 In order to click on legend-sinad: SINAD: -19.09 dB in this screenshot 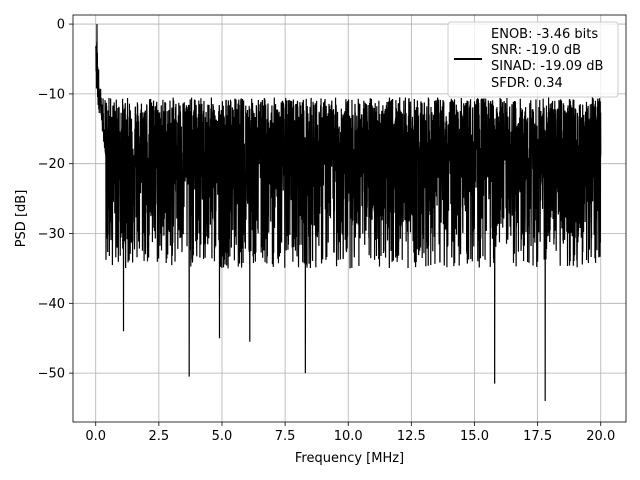, I will do `click(547, 66)`.